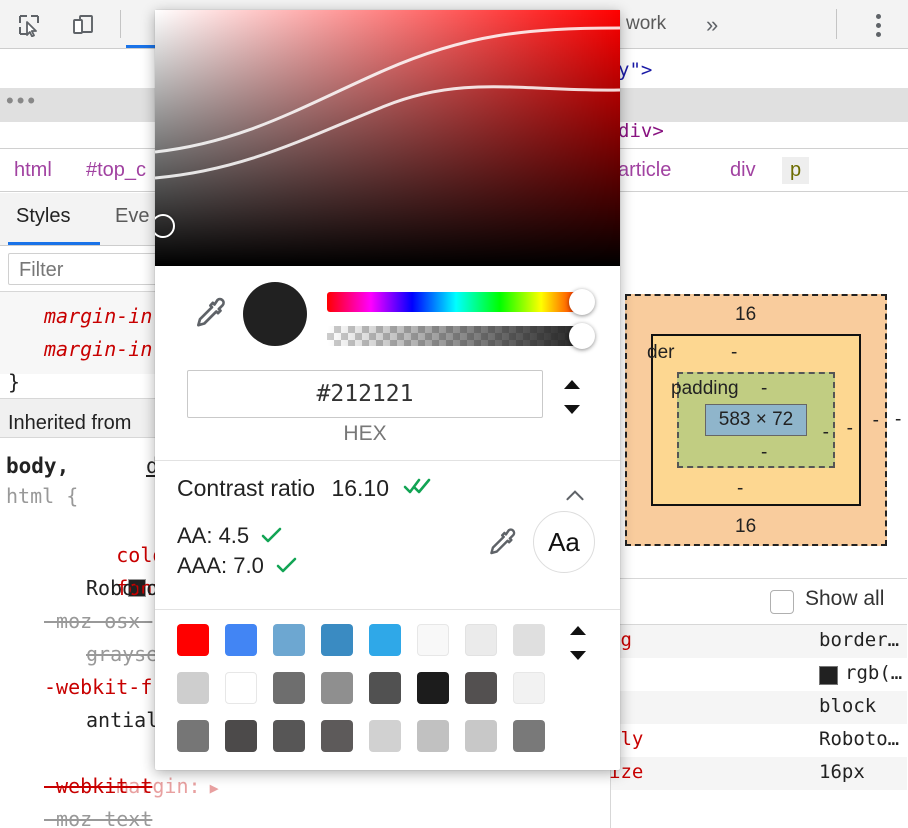 The image size is (908, 828). Describe the element at coordinates (582, 336) in the screenshot. I see `alpha-slider-knob` at that location.